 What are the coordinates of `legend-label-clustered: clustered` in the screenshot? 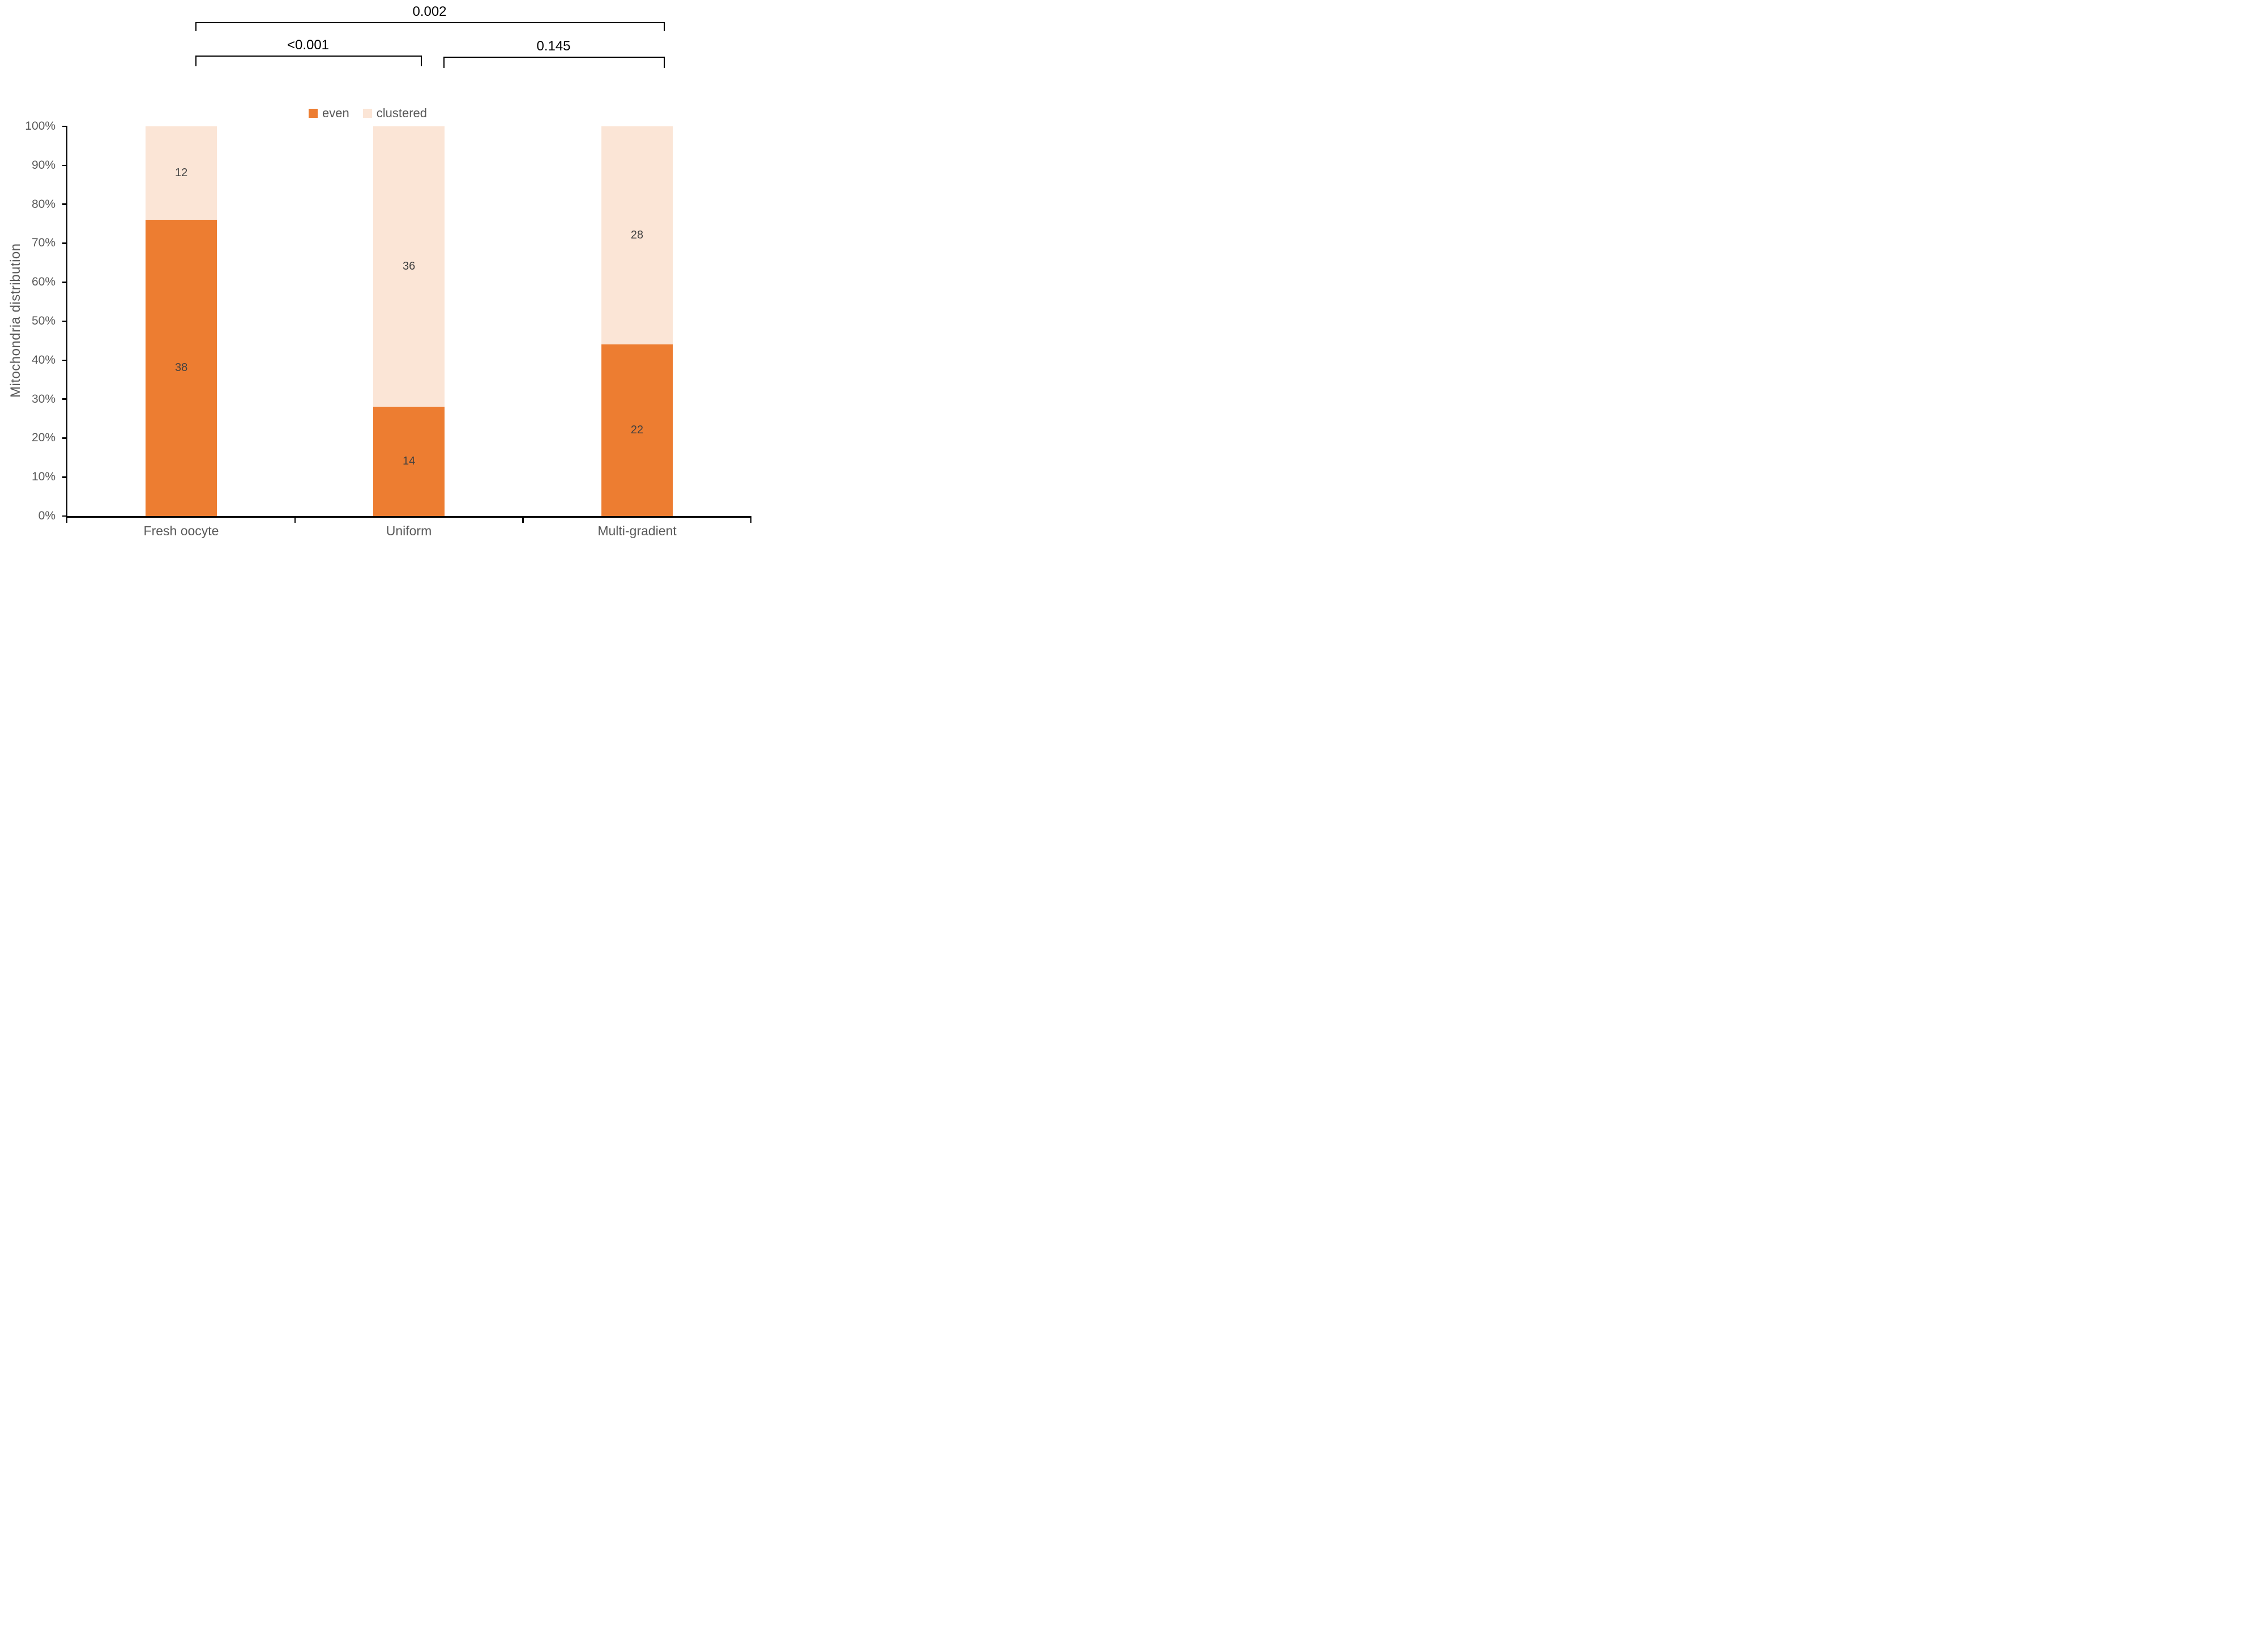 It's located at (401, 113).